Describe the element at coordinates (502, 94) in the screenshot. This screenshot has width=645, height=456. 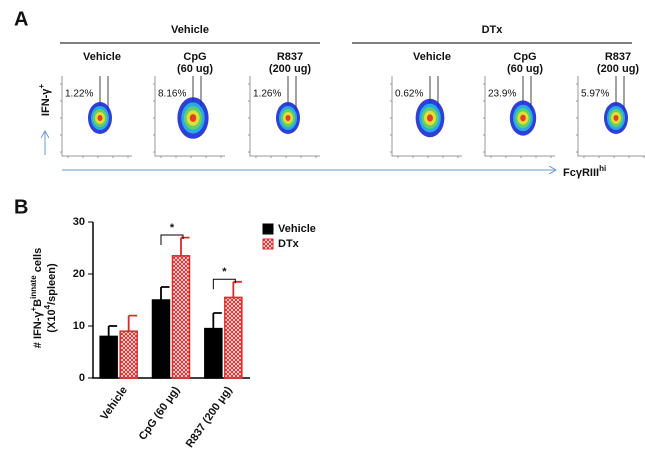
I see `gate-percent: 23.9%` at that location.